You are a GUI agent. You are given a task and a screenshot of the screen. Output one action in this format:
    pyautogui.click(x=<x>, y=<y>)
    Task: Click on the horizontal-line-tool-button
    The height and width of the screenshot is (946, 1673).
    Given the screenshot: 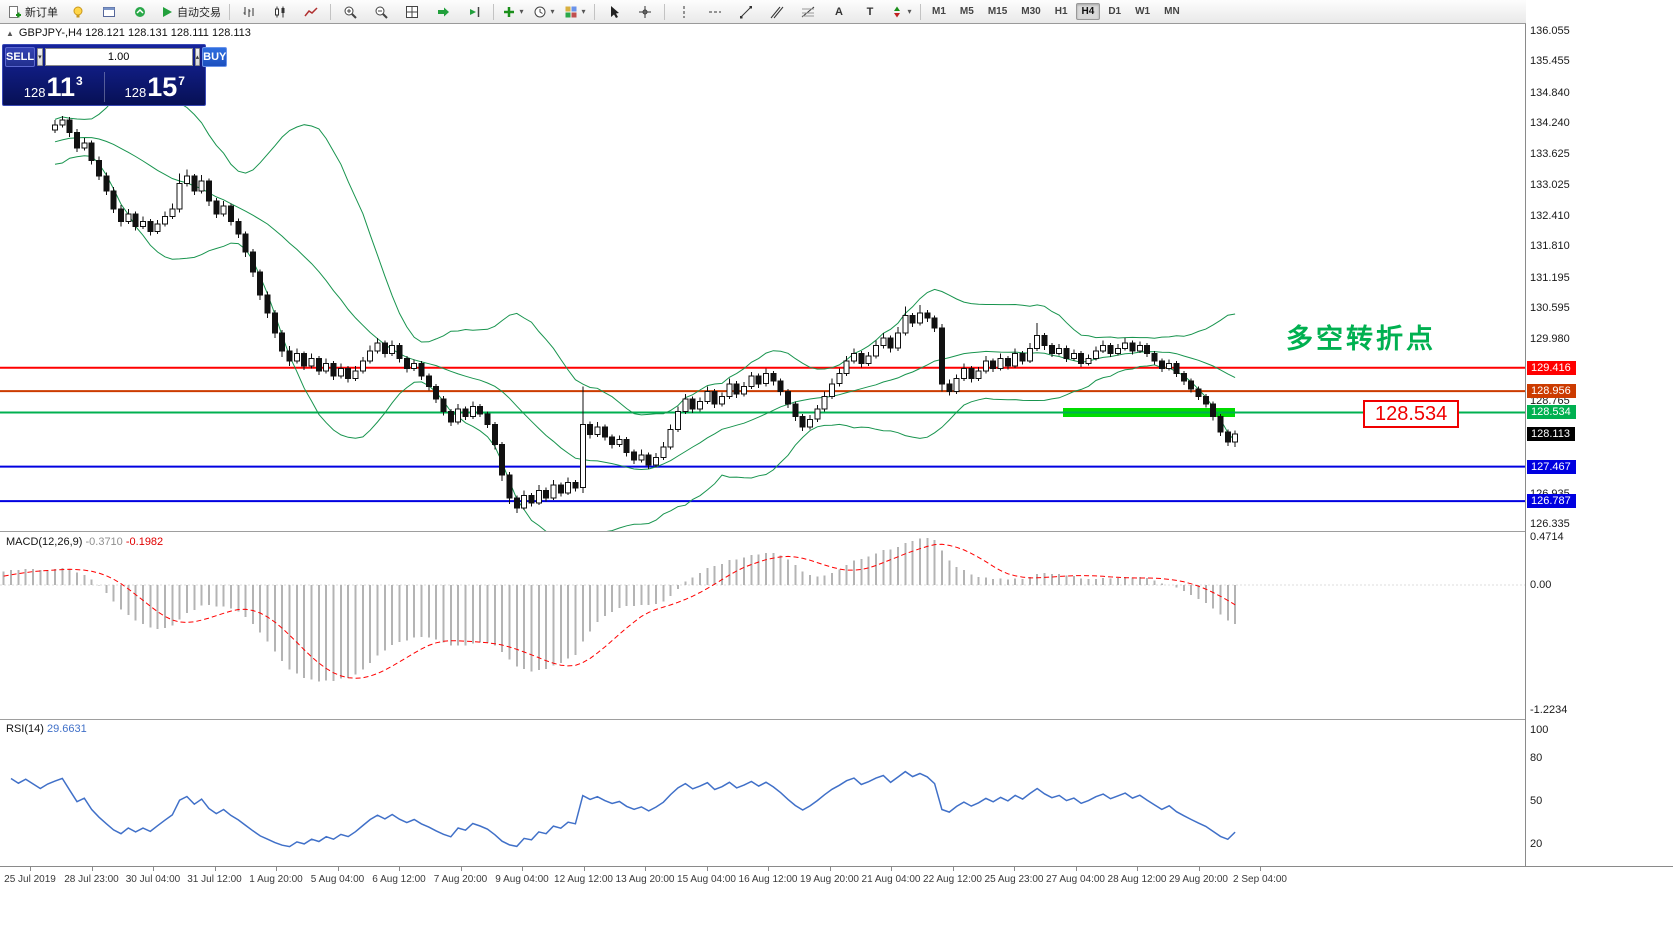 What is the action you would take?
    pyautogui.click(x=715, y=12)
    